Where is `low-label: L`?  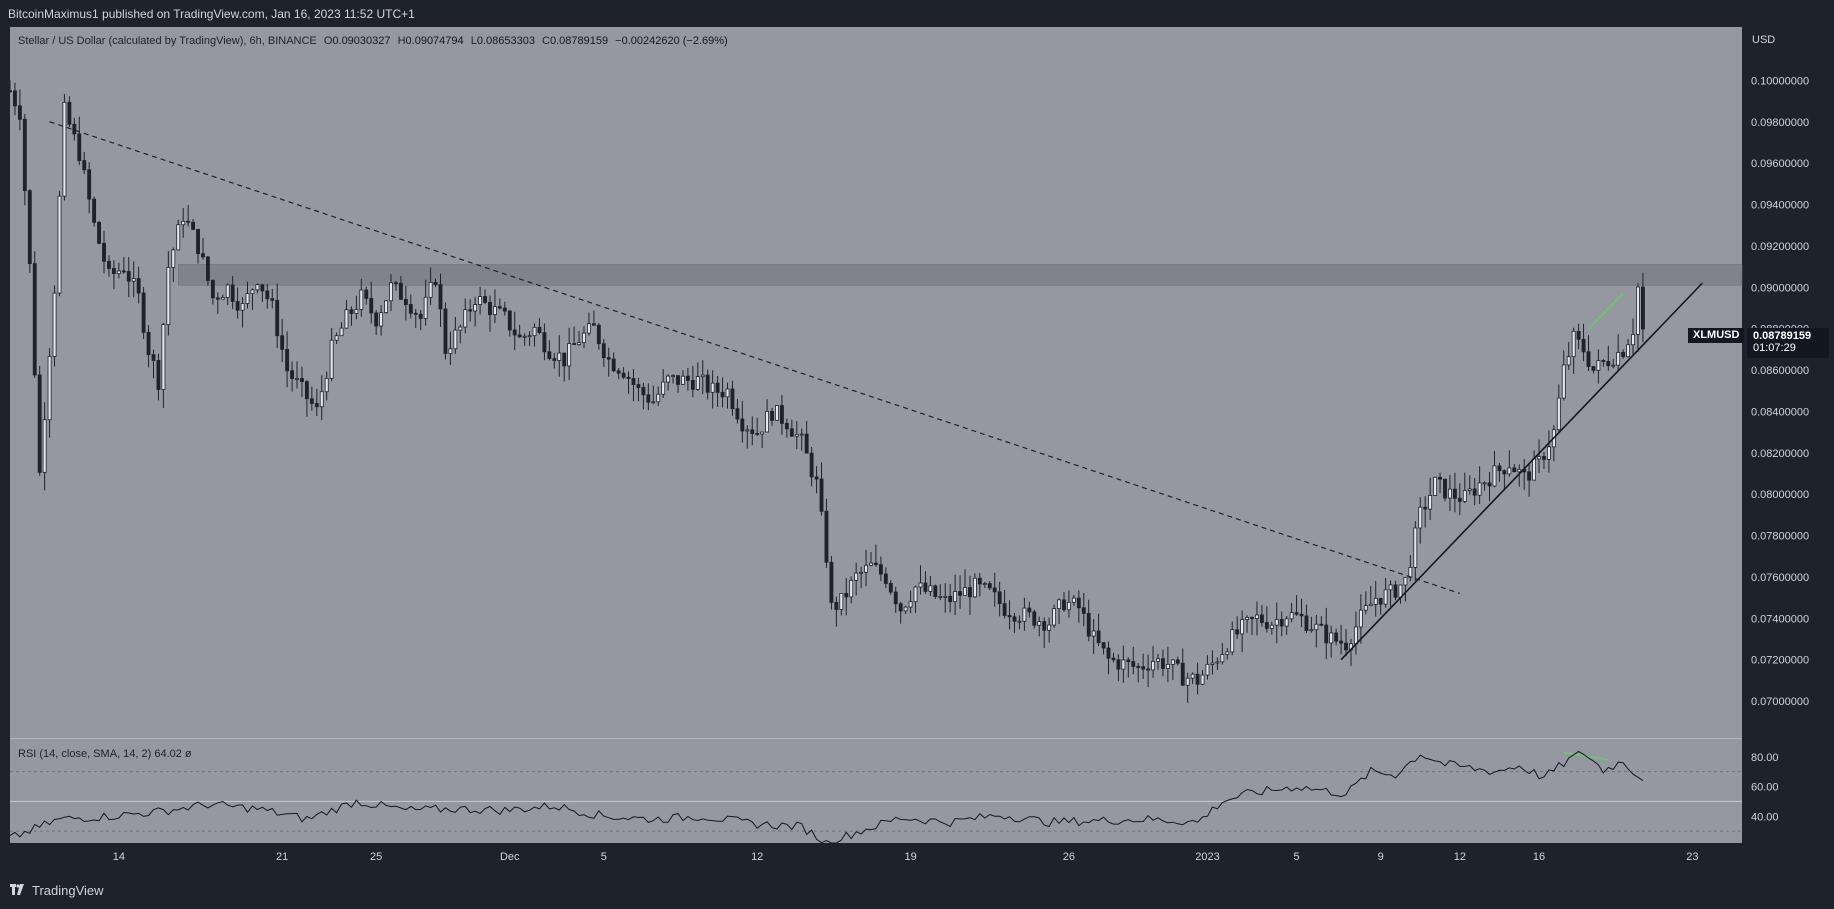 low-label: L is located at coordinates (473, 41).